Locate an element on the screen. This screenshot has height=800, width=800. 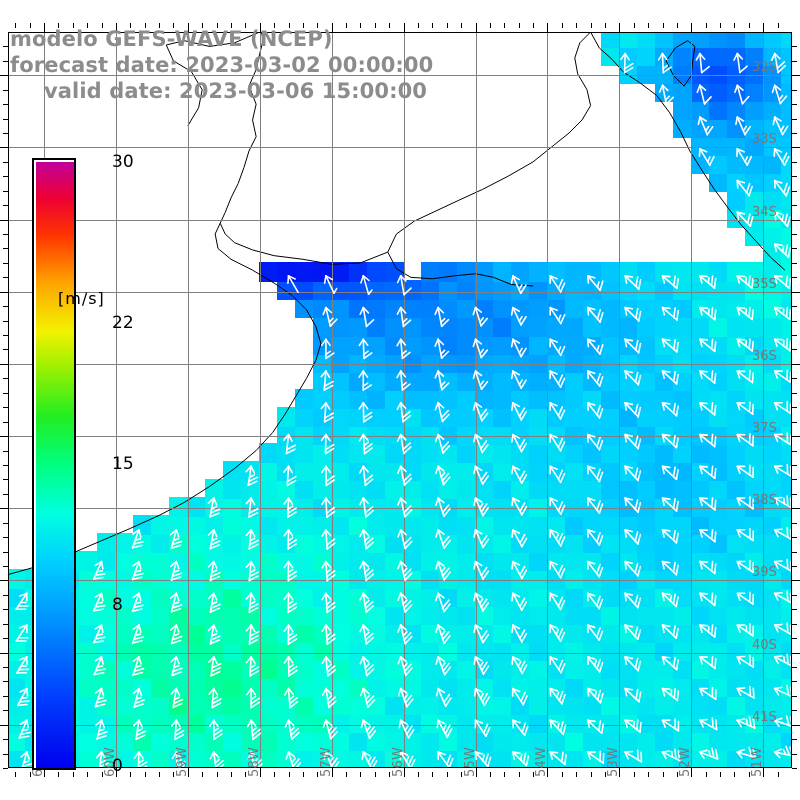
title-model: modelo GEFS-WAVE (NCEP) is located at coordinates (171, 39).